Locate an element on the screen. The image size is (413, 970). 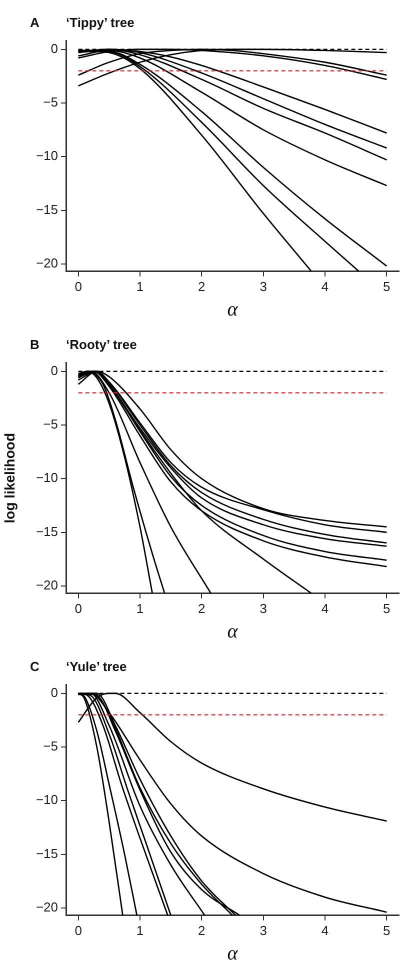
chart-title: ‘Tippy’ tree is located at coordinates (100, 22).